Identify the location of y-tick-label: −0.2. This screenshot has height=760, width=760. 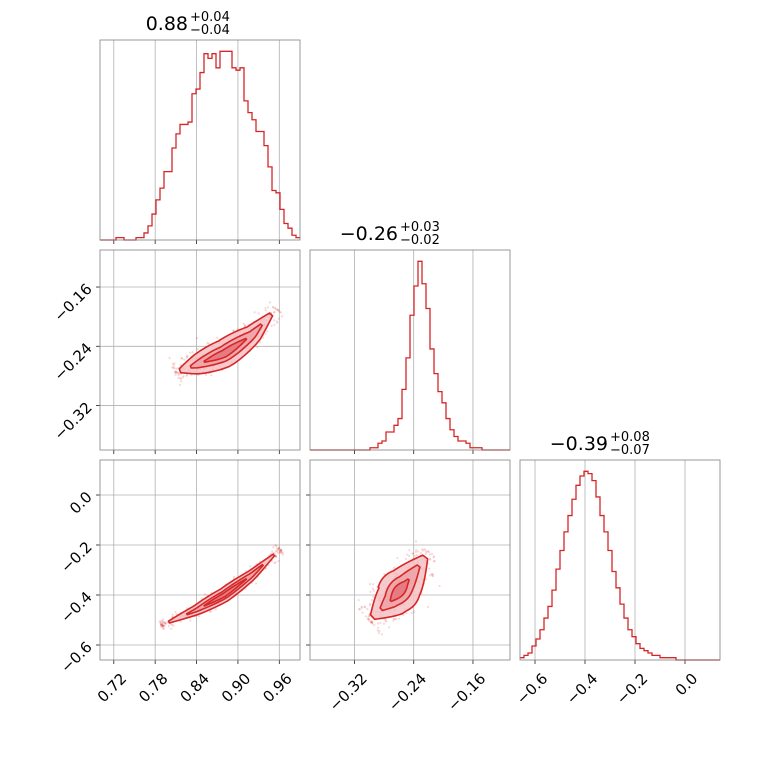
(76, 557).